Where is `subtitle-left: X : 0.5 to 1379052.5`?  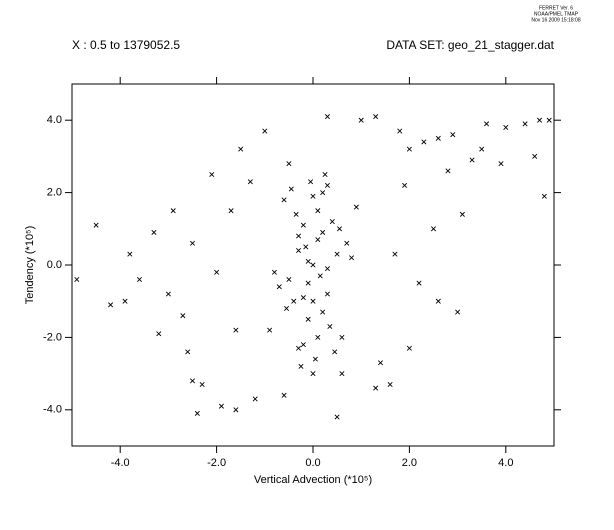
subtitle-left: X : 0.5 to 1379052.5 is located at coordinates (126, 45).